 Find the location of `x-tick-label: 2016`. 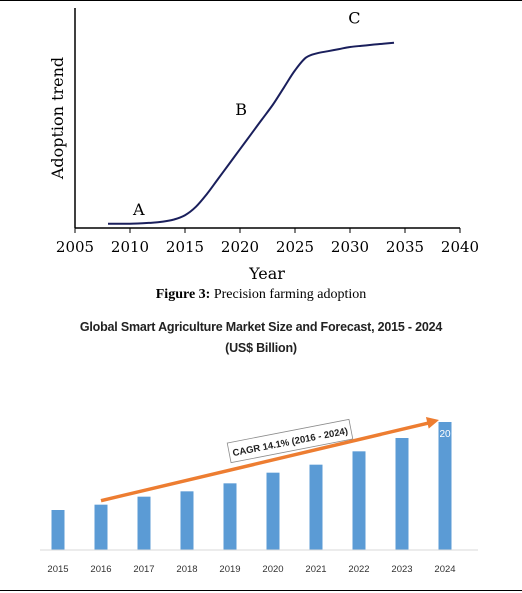

x-tick-label: 2016 is located at coordinates (100, 569).